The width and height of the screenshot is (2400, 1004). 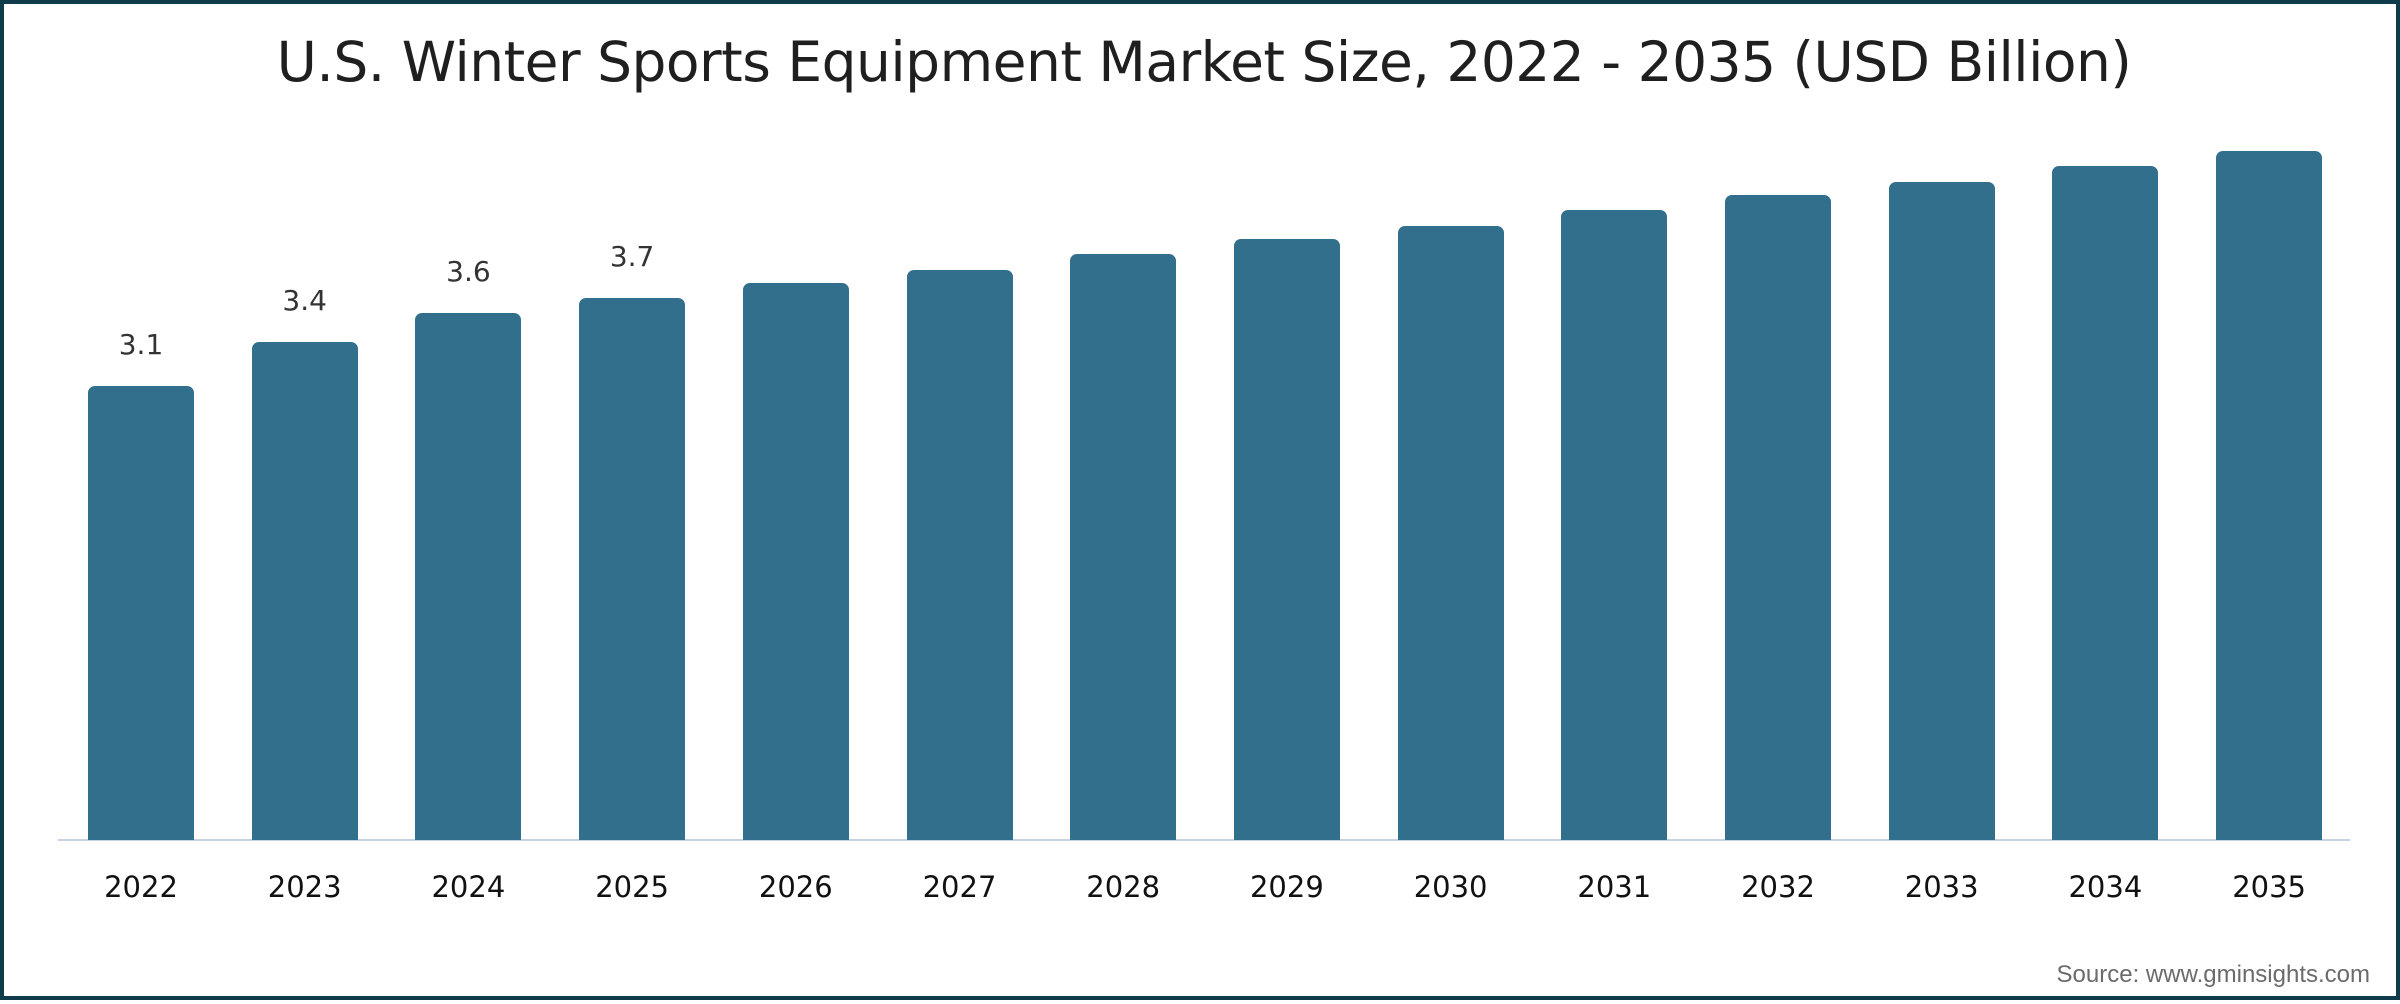 What do you see at coordinates (1941, 511) in the screenshot?
I see `bar-2033` at bounding box center [1941, 511].